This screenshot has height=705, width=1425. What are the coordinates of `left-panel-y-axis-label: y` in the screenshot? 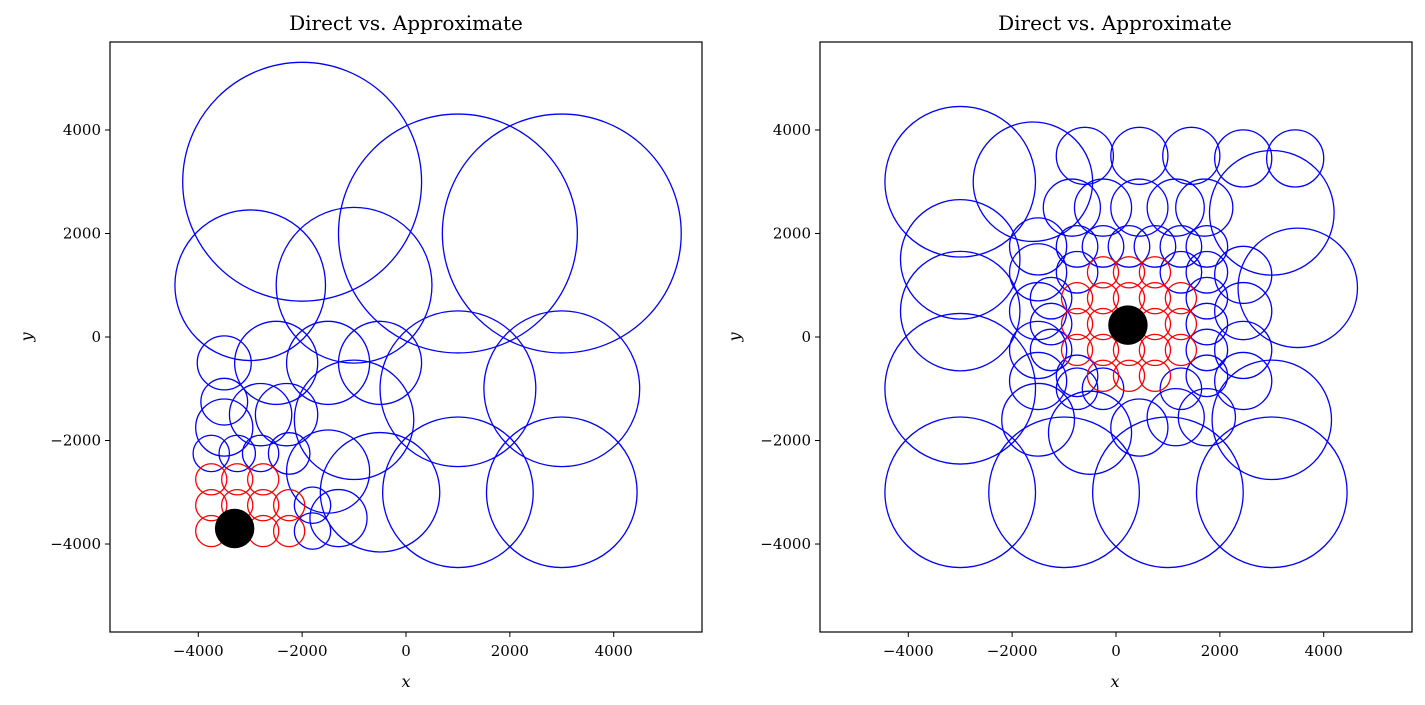 It's located at (26, 337).